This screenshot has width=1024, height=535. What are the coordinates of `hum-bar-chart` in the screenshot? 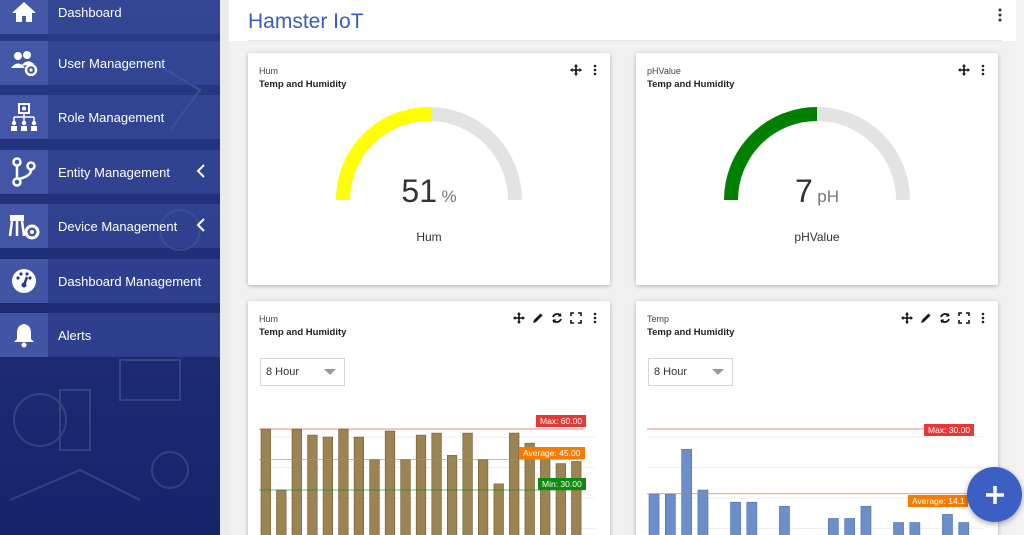 It's located at (427, 481).